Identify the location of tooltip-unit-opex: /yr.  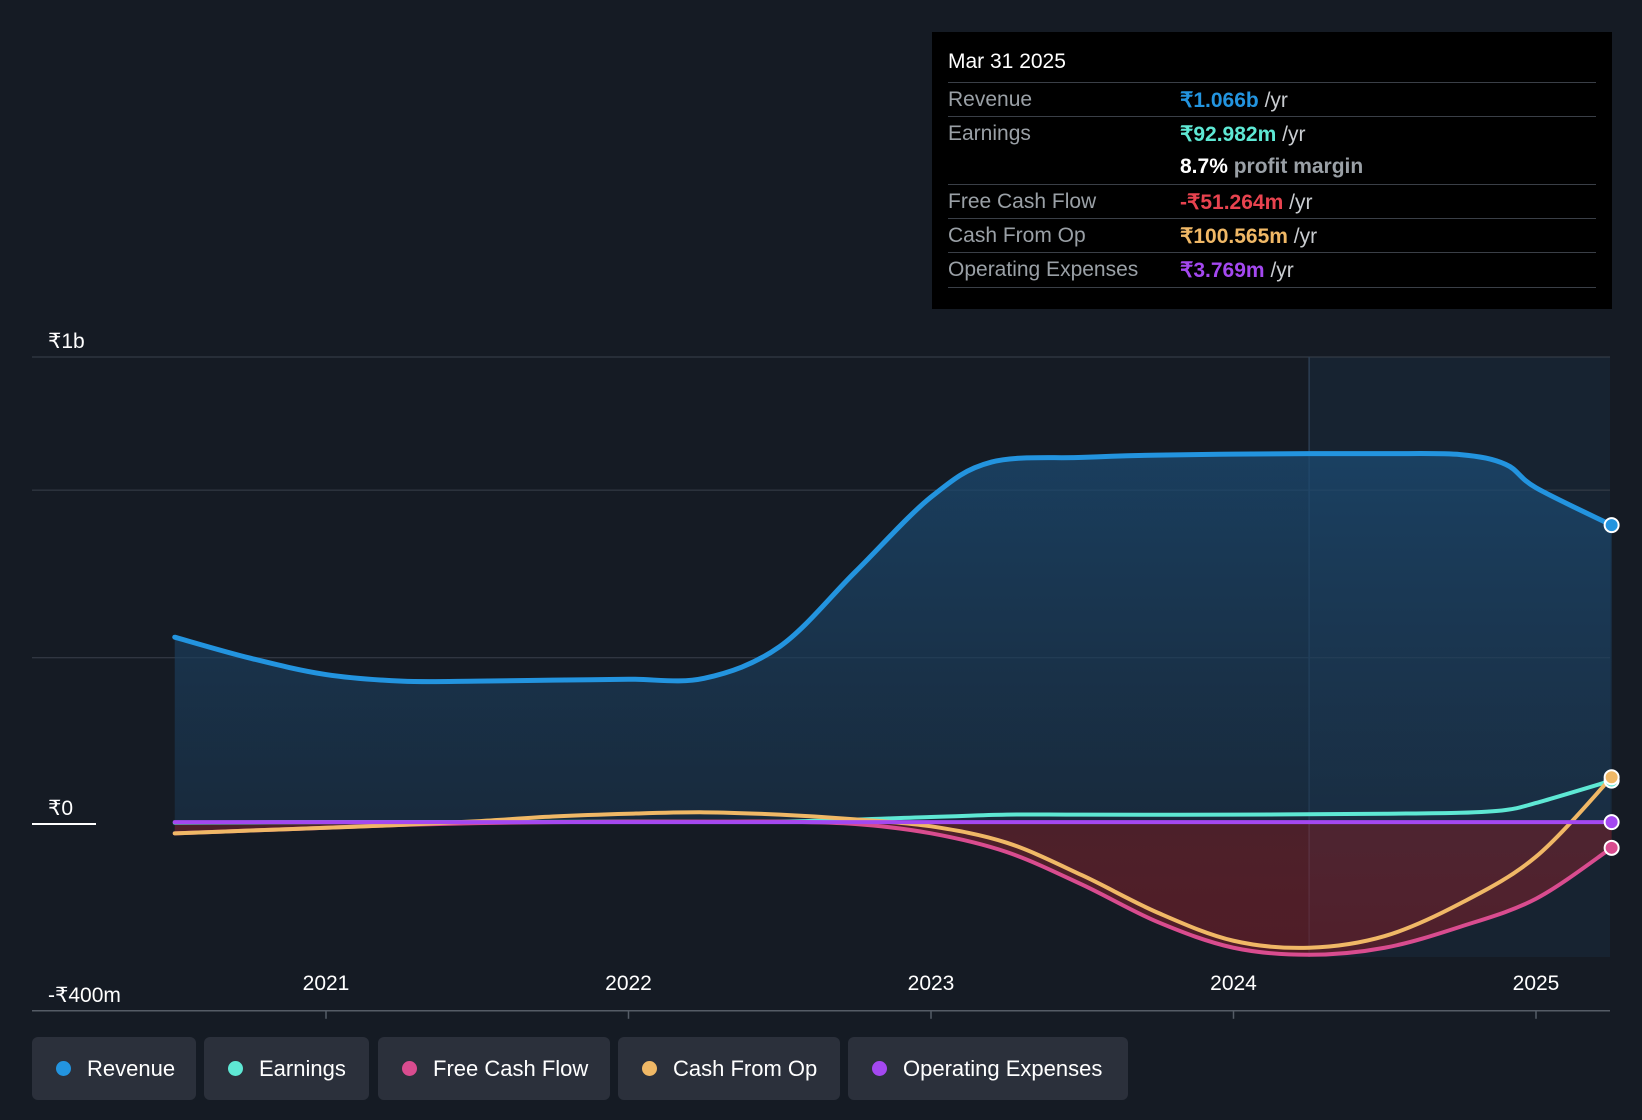
(1282, 270).